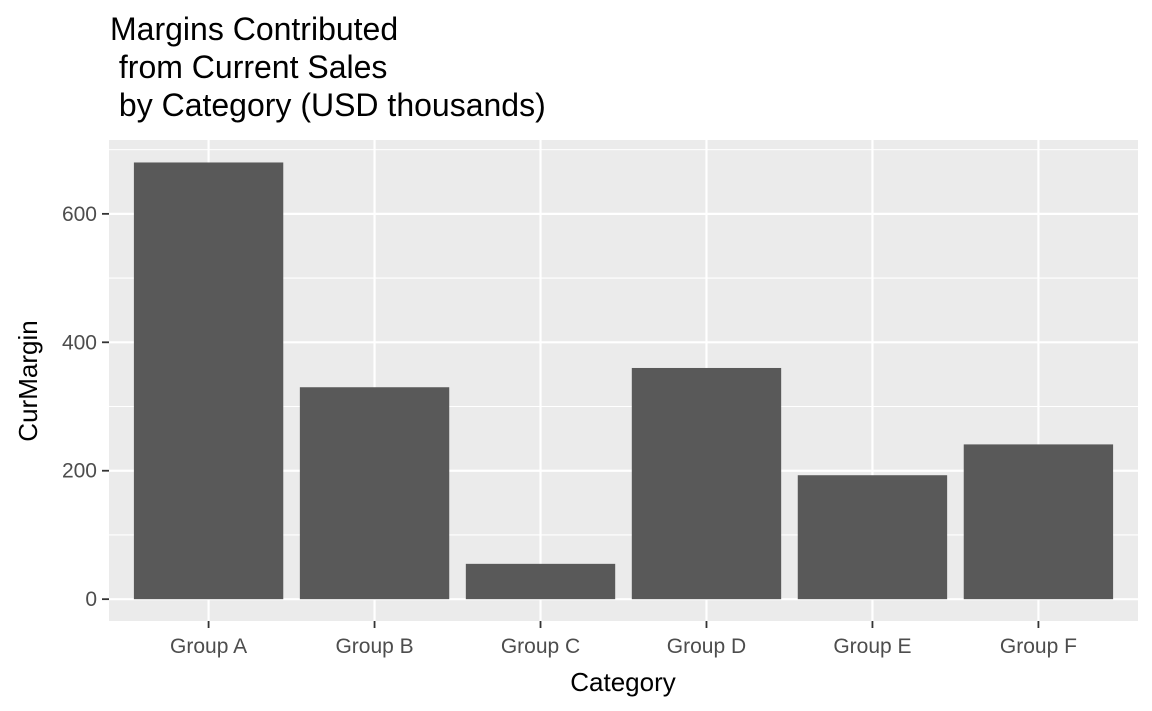  I want to click on x-tick-label: Group F, so click(1038, 646).